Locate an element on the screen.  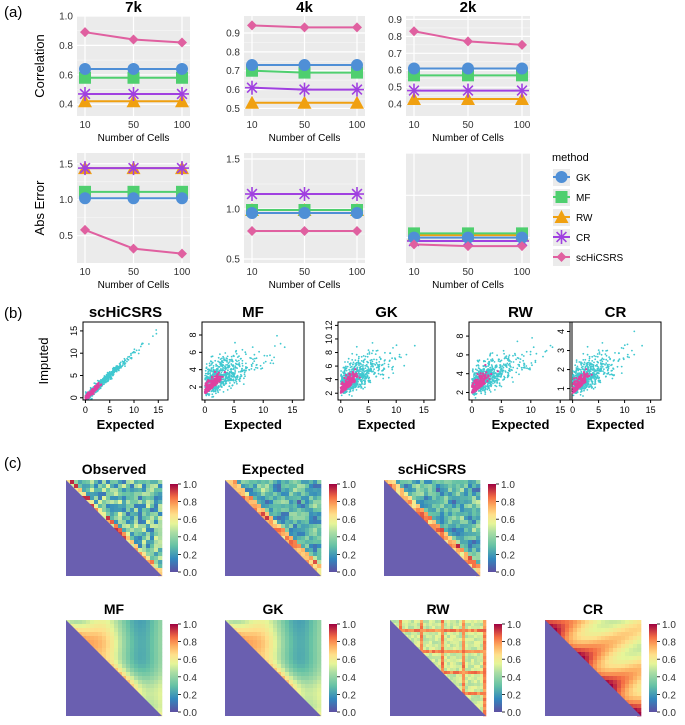
series-CR is located at coordinates (468, 90).